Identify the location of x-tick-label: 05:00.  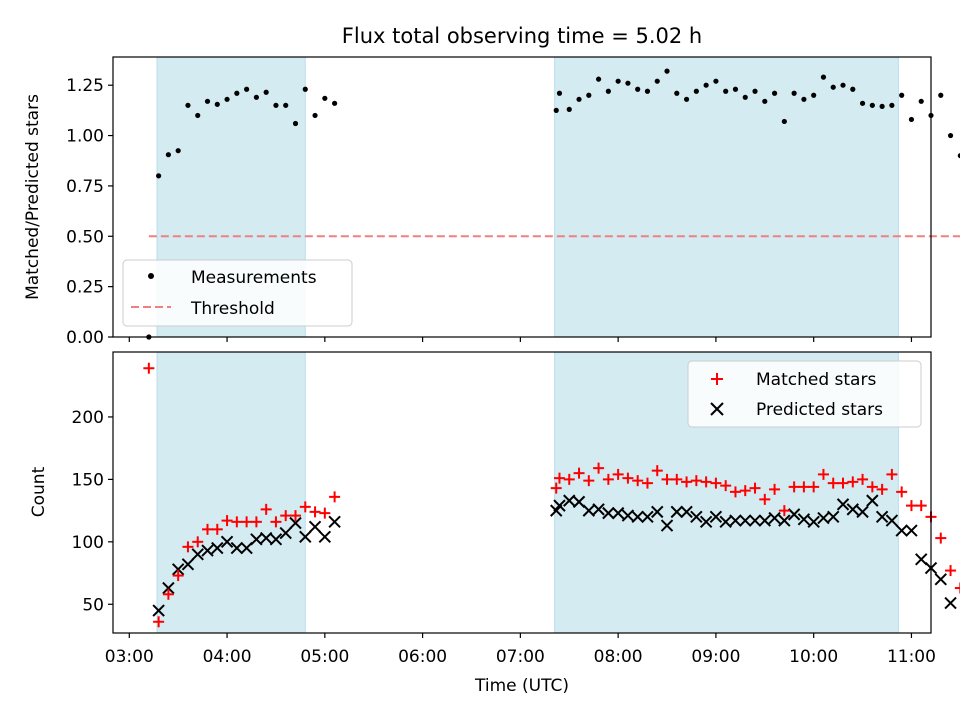
(324, 657).